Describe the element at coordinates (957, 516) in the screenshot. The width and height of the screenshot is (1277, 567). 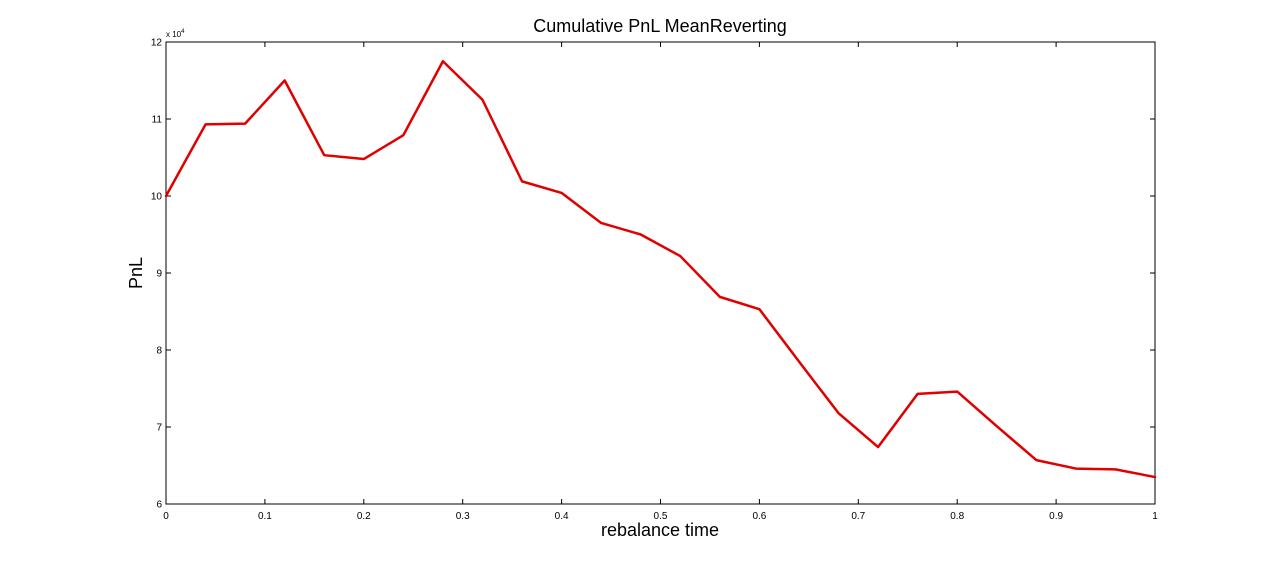
I see `x-tick-label: 0.8` at that location.